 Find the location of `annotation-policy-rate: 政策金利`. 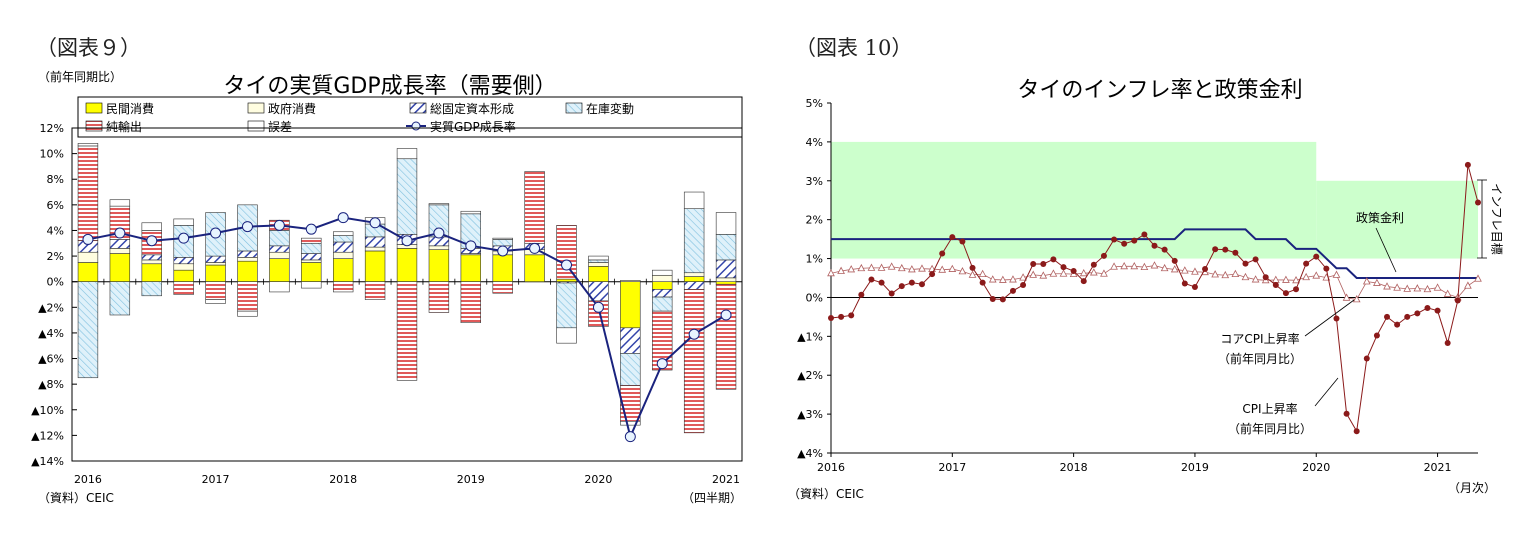

annotation-policy-rate: 政策金利 is located at coordinates (1380, 217).